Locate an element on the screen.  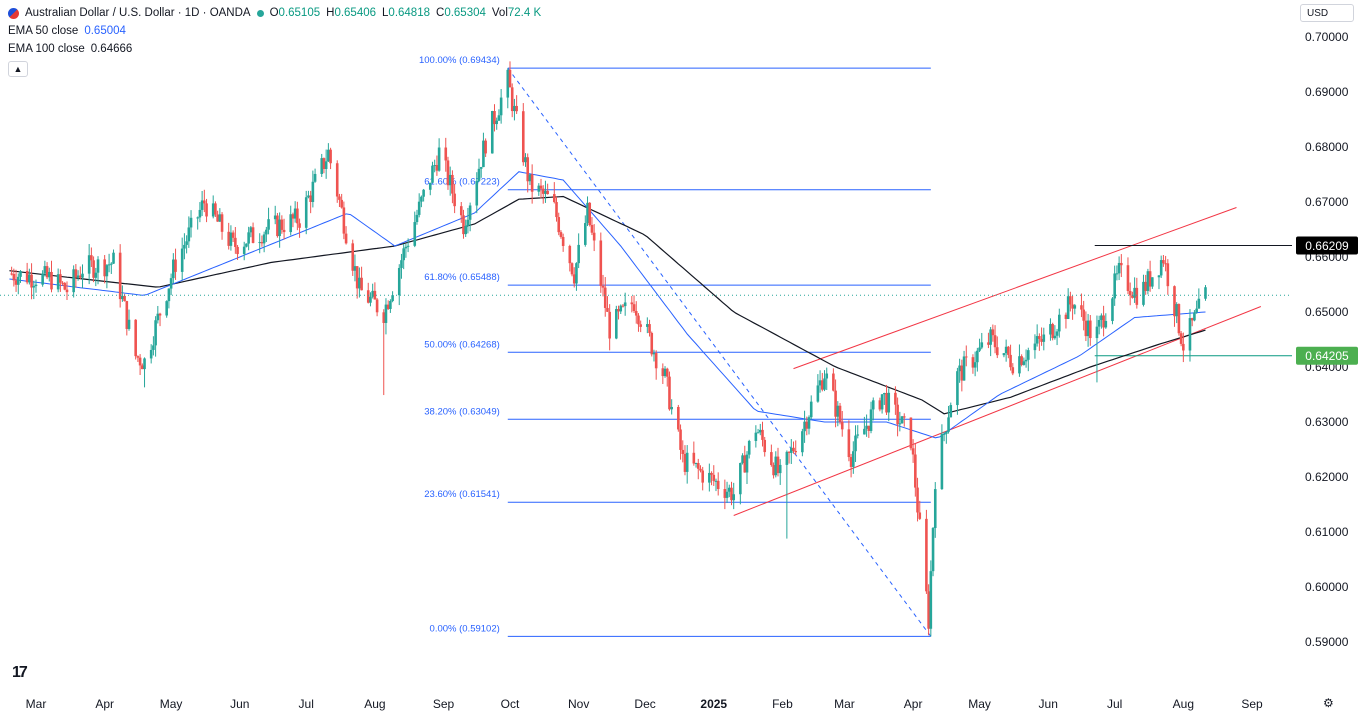
legend-collapse-button: ▲ is located at coordinates (18, 69).